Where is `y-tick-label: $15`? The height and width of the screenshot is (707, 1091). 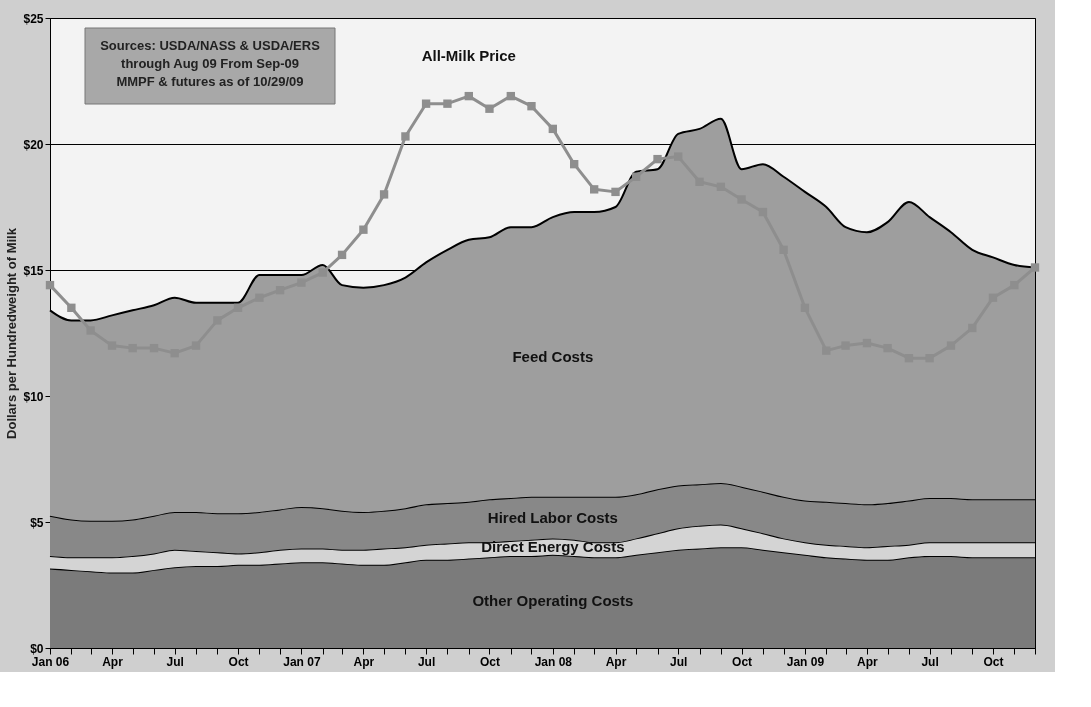 y-tick-label: $15 is located at coordinates (33, 270).